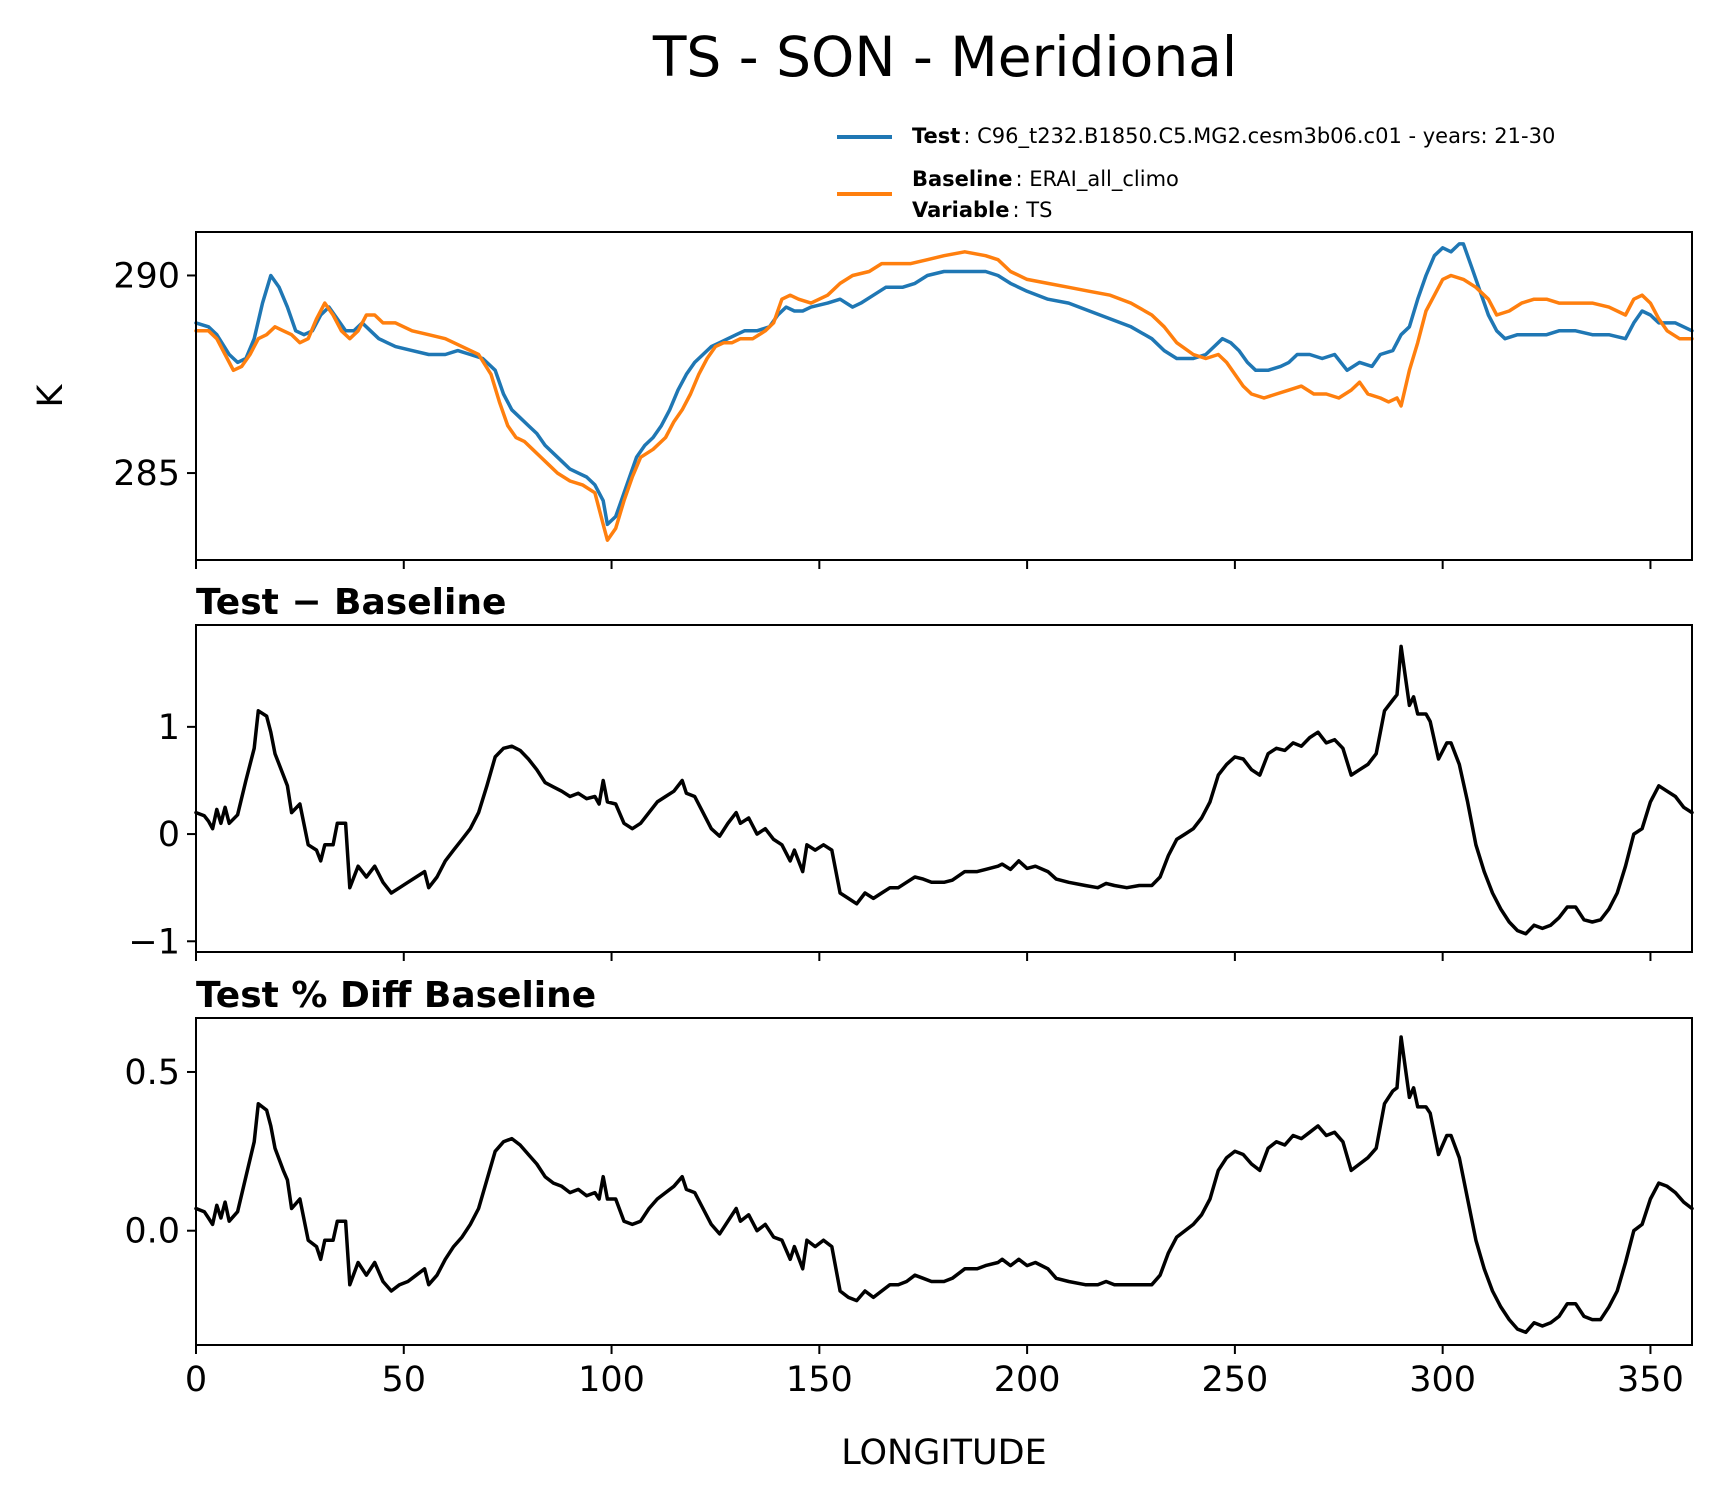 The image size is (1717, 1496). Describe the element at coordinates (1097, 179) in the screenshot. I see `legend-baseline-value: : ERAI_all_climo` at that location.